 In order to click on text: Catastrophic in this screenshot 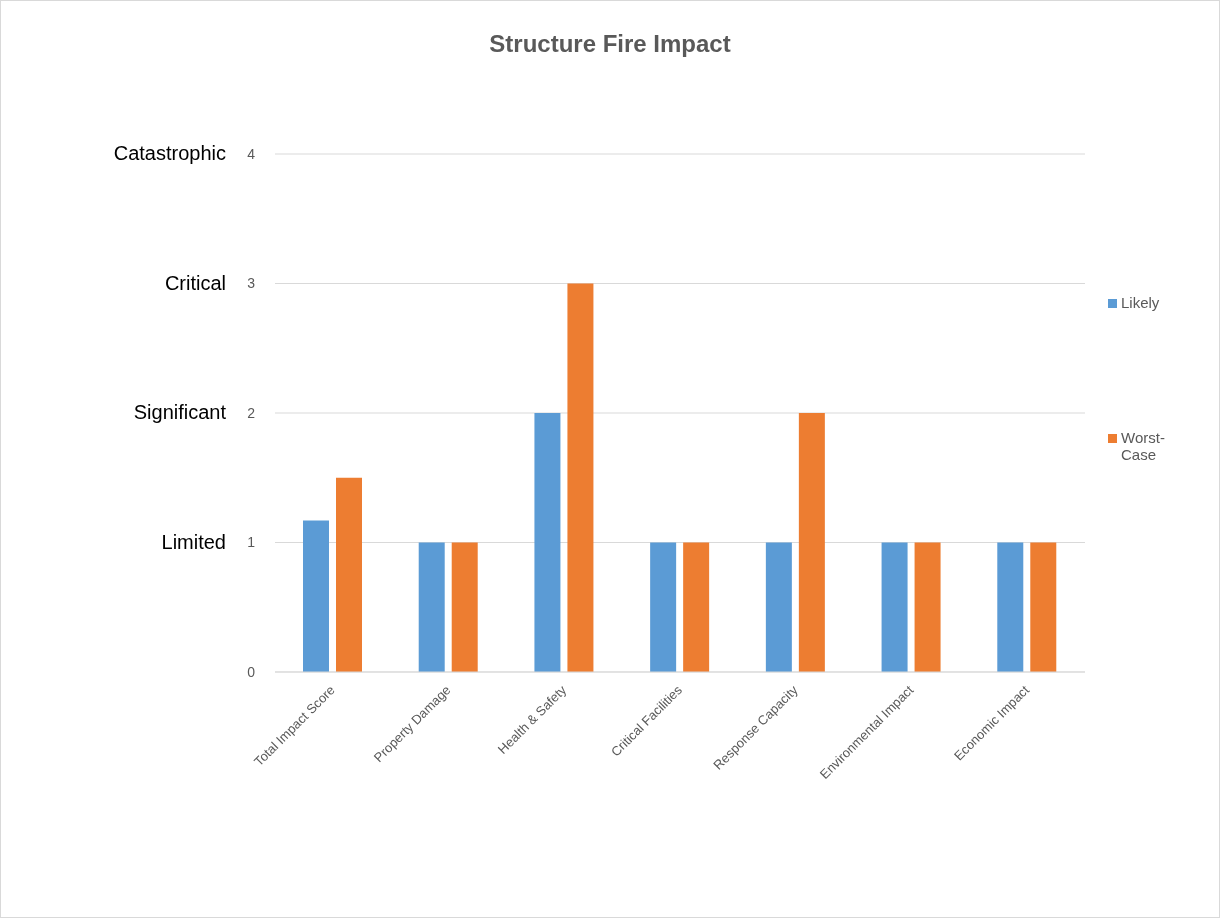, I will do `click(169, 153)`.